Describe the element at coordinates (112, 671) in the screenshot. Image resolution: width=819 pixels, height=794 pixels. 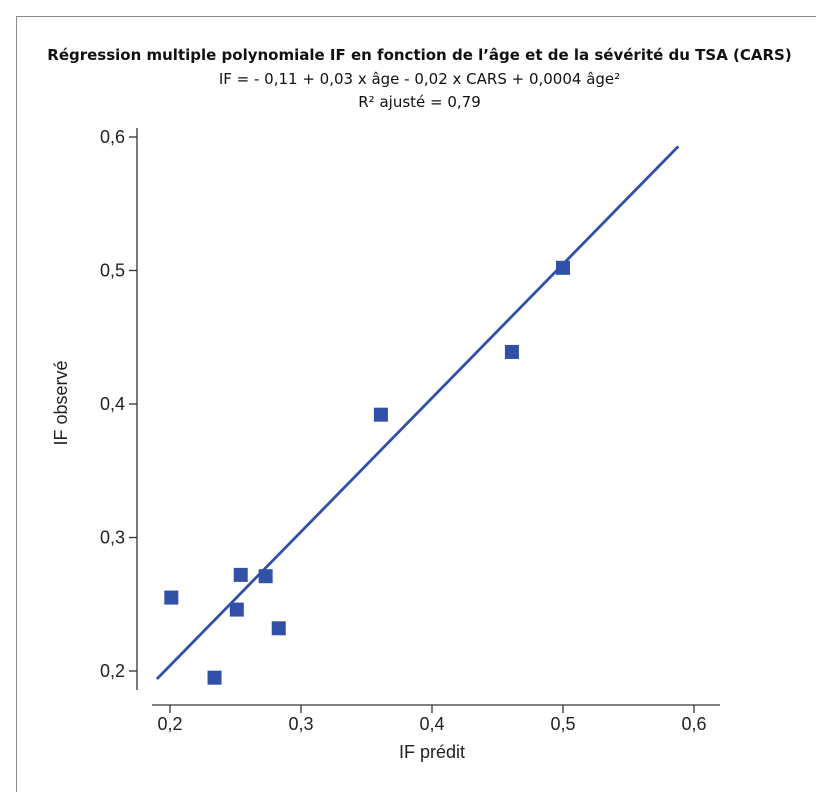
I see `y-tick-label: 0,2` at that location.